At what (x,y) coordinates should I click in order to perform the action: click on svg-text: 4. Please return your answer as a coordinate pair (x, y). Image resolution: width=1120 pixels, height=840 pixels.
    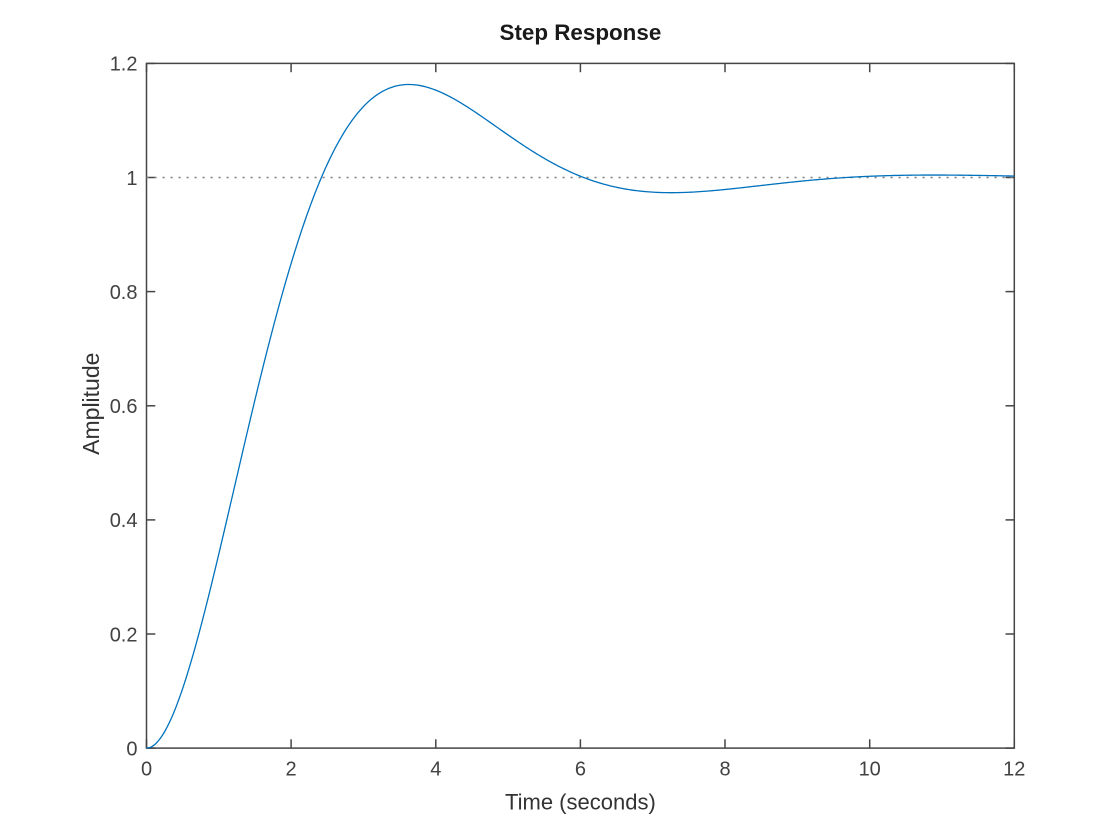
    Looking at the image, I should click on (435, 770).